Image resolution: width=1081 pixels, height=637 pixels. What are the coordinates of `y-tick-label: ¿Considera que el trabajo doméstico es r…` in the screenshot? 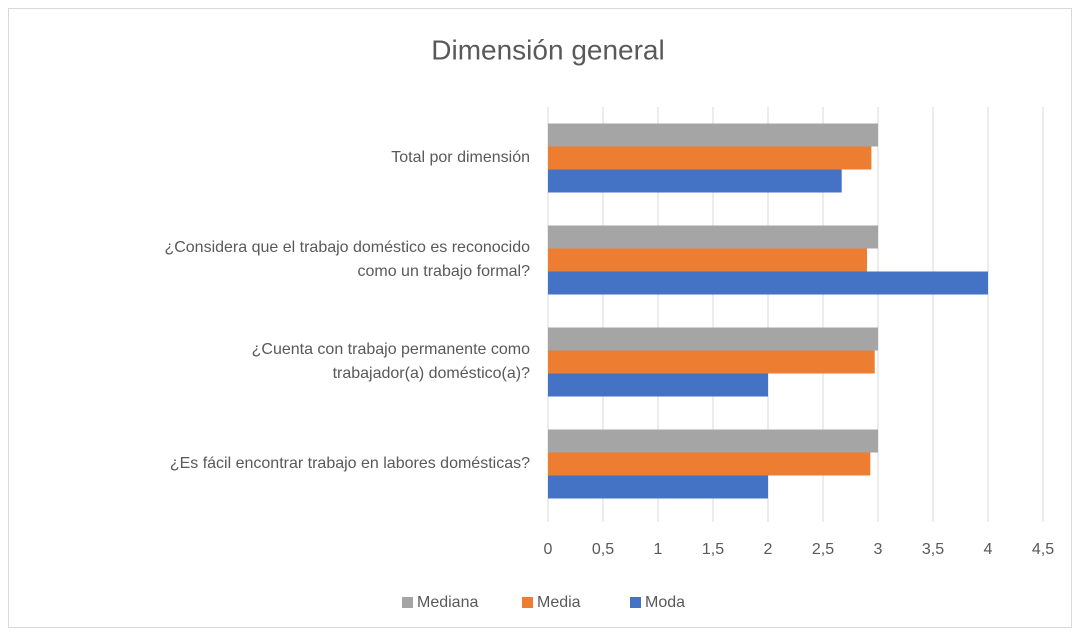 It's located at (347, 259).